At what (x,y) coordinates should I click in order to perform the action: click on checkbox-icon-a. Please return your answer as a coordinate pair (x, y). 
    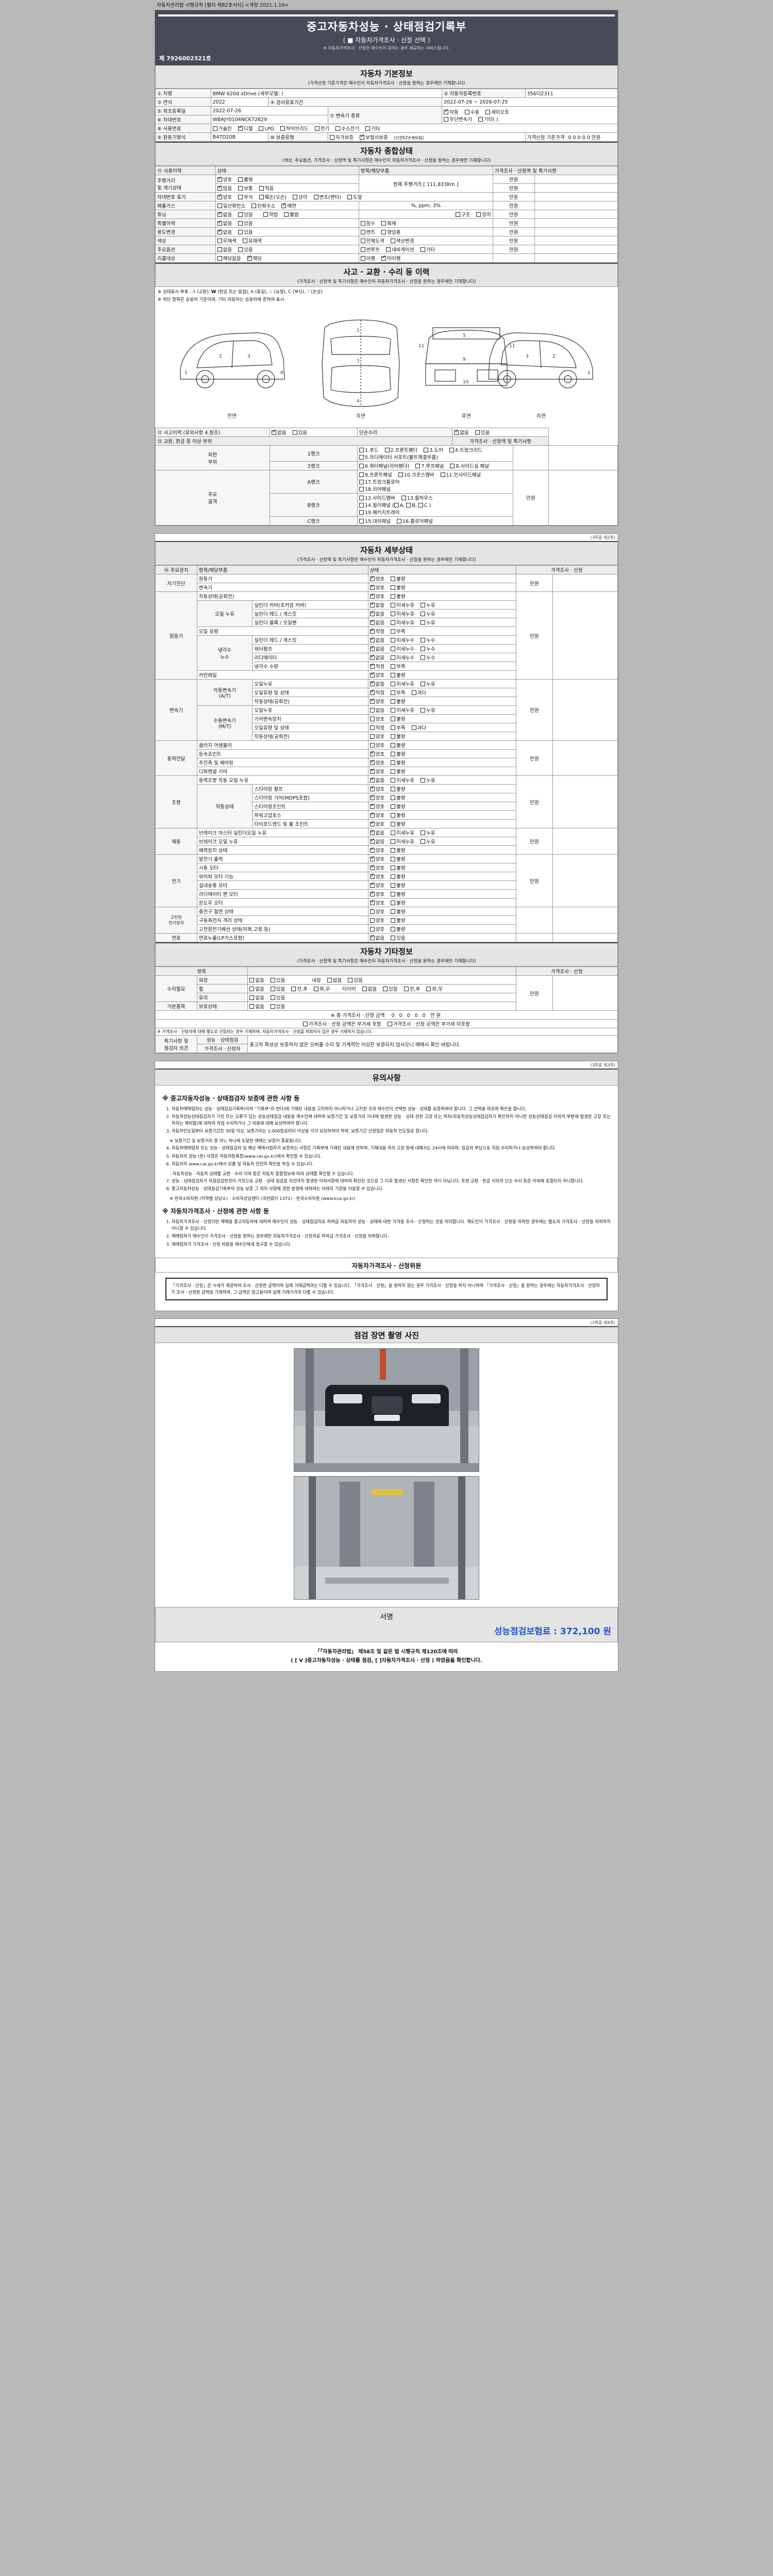
    Looking at the image, I should click on (396, 505).